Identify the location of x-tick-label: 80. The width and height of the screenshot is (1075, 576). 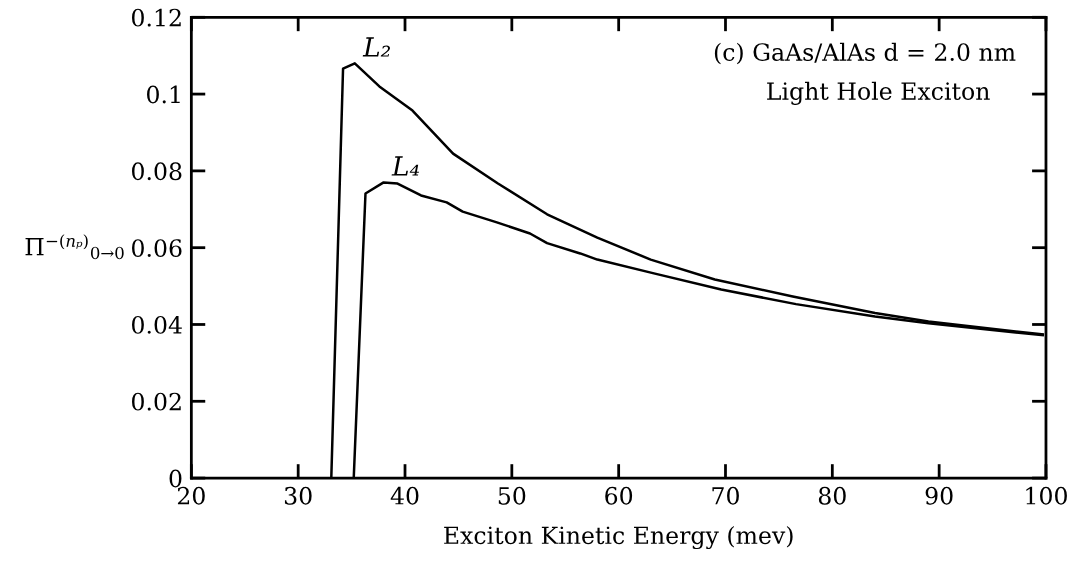
(832, 495).